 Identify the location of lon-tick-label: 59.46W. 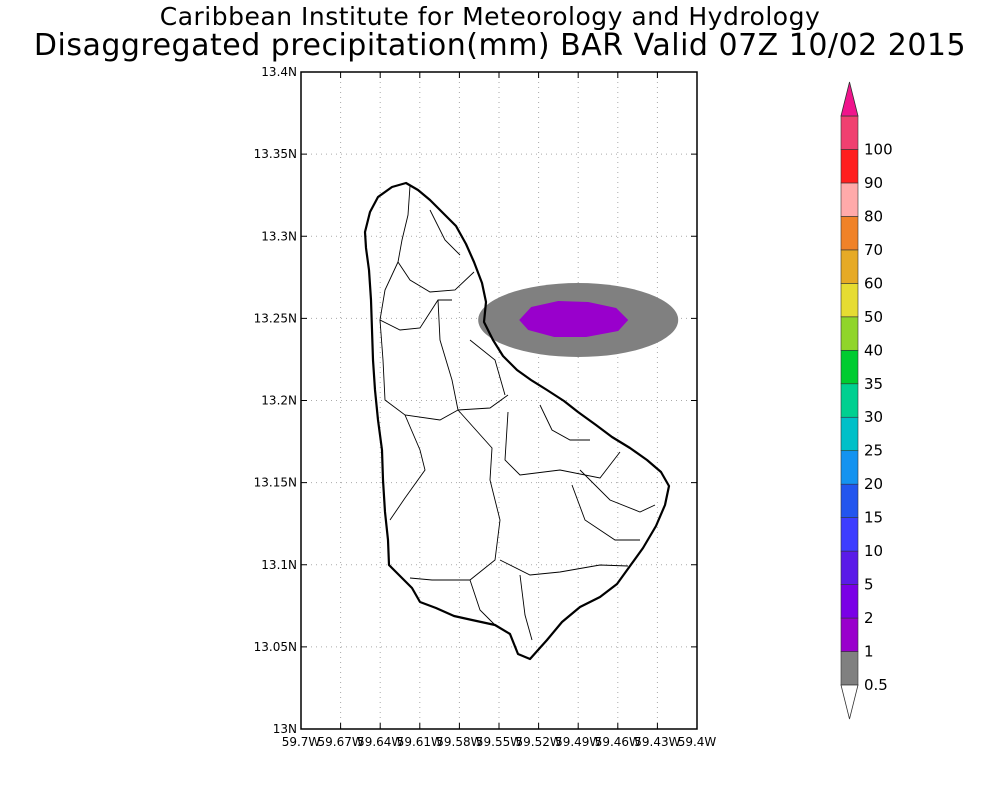
(618, 742).